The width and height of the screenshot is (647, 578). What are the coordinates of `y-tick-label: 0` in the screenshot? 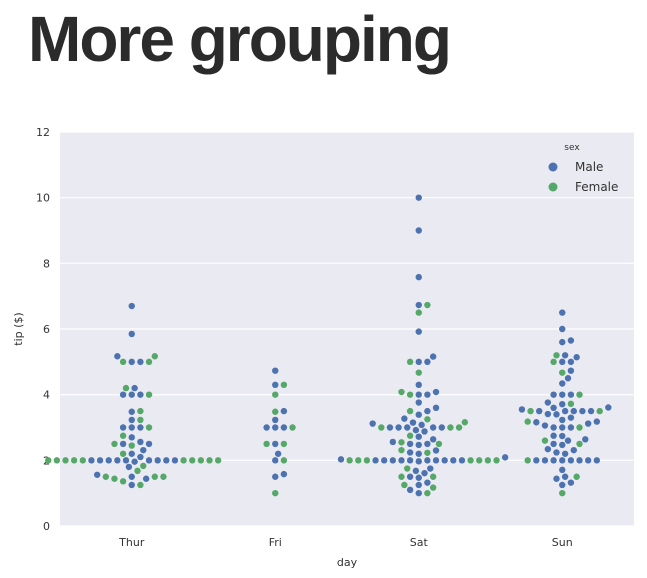 It's located at (46, 526).